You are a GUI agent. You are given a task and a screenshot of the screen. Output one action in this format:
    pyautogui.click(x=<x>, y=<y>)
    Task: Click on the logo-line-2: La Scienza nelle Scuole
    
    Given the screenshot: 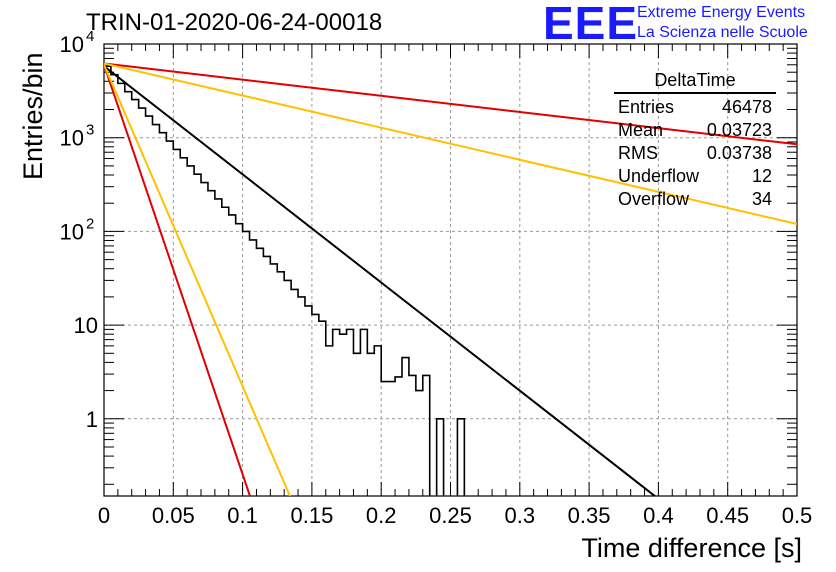 What is the action you would take?
    pyautogui.click(x=722, y=32)
    